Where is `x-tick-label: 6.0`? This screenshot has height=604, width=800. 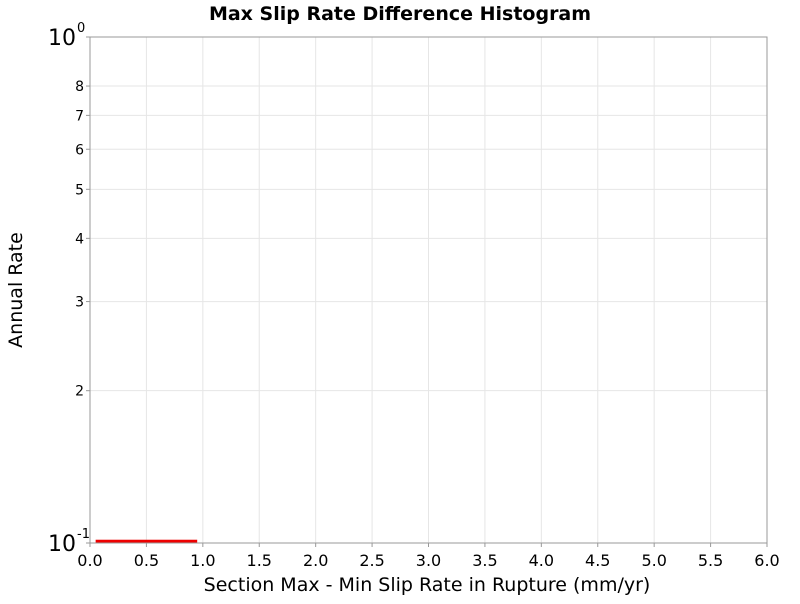
x-tick-label: 6.0 is located at coordinates (766, 560).